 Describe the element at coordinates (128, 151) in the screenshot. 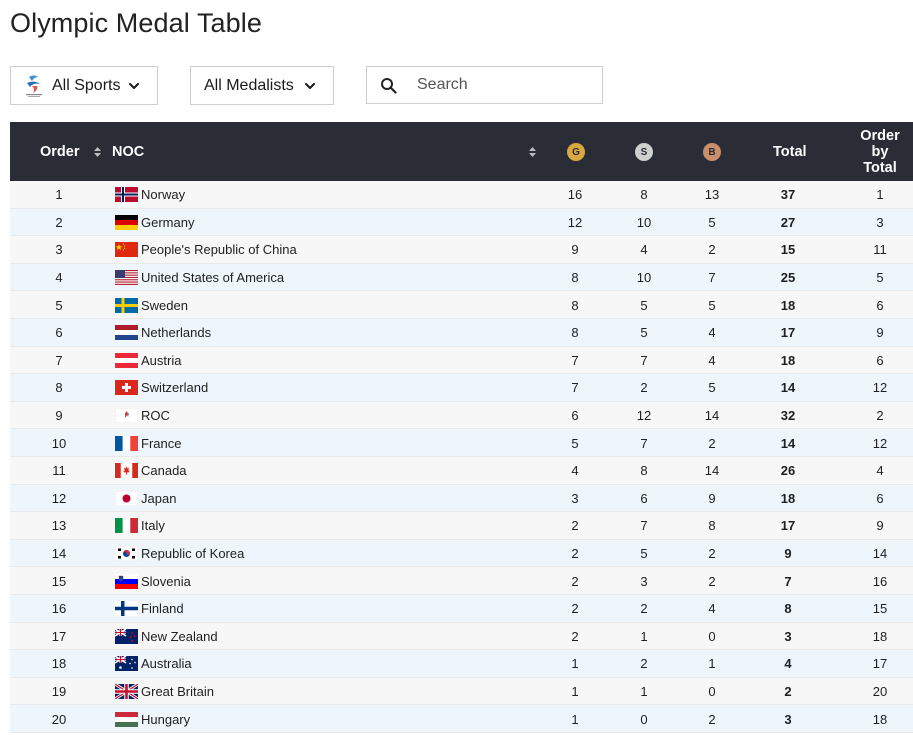

I see `header-noc: NOC` at that location.